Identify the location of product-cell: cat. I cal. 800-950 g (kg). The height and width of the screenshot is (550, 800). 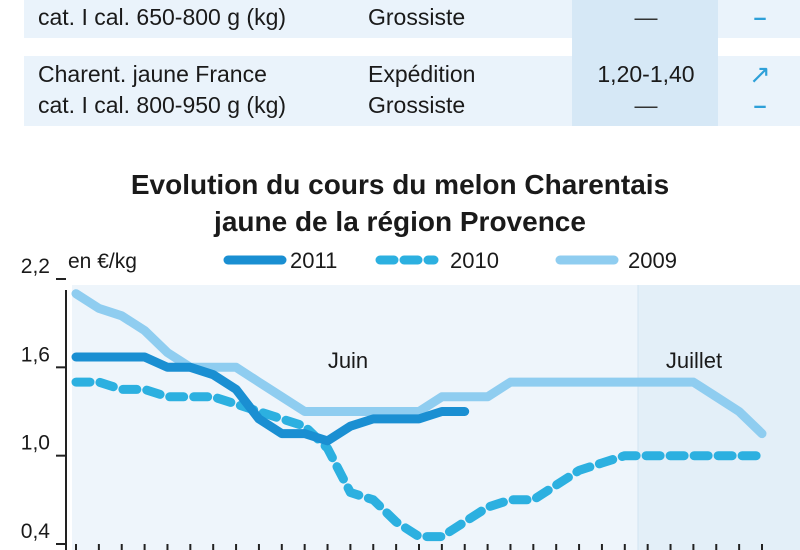
(162, 105).